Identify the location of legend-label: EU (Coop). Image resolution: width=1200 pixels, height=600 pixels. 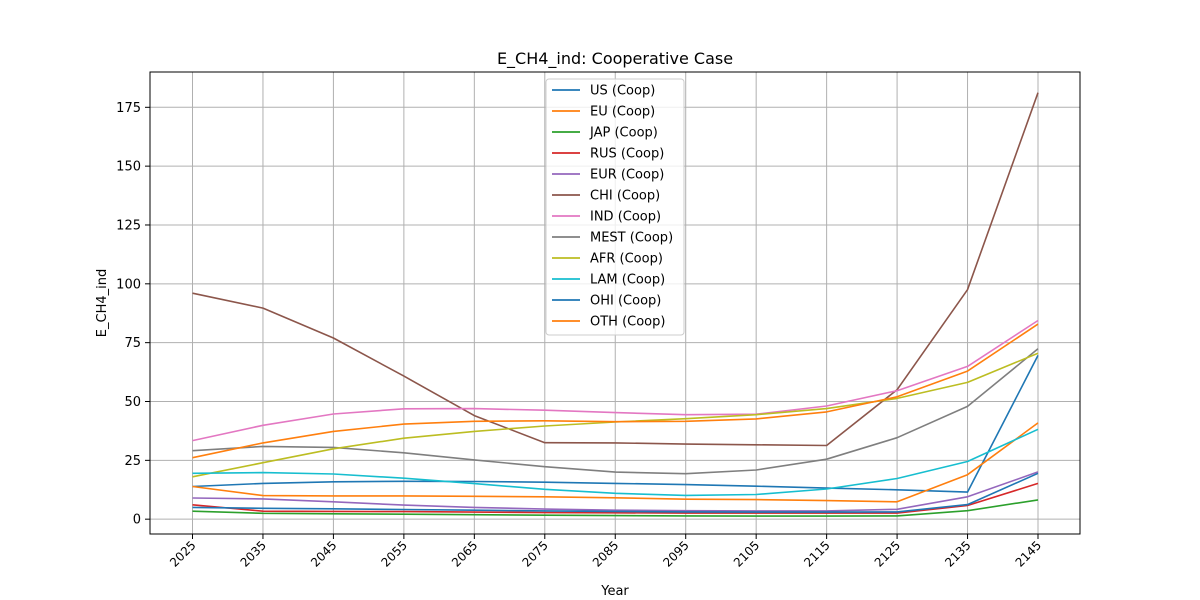
(622, 112).